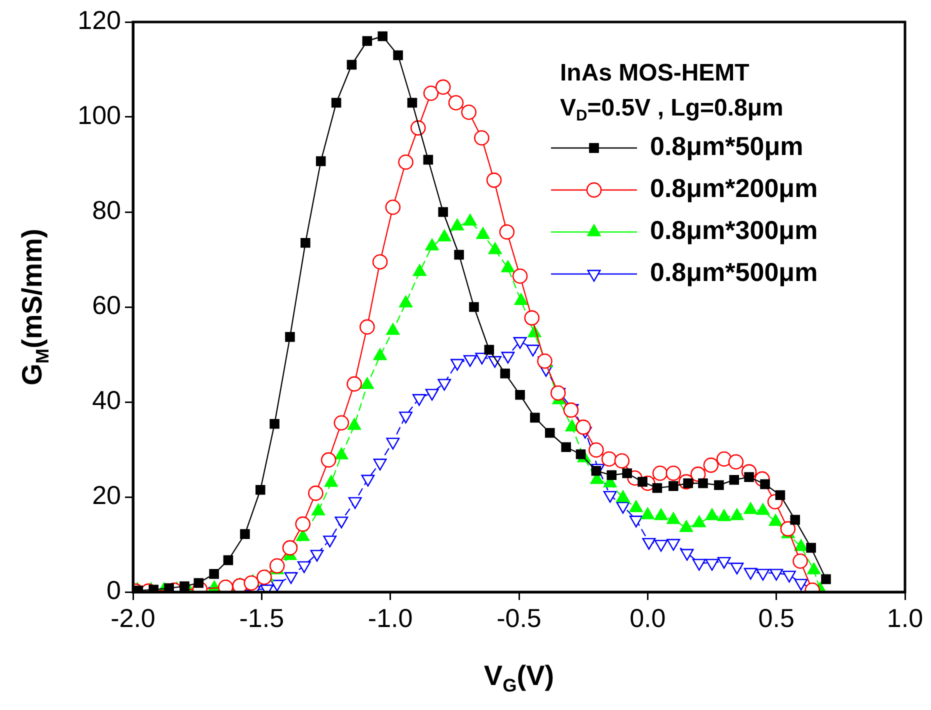 The width and height of the screenshot is (931, 710). I want to click on x-tick-label: -1.5, so click(261, 617).